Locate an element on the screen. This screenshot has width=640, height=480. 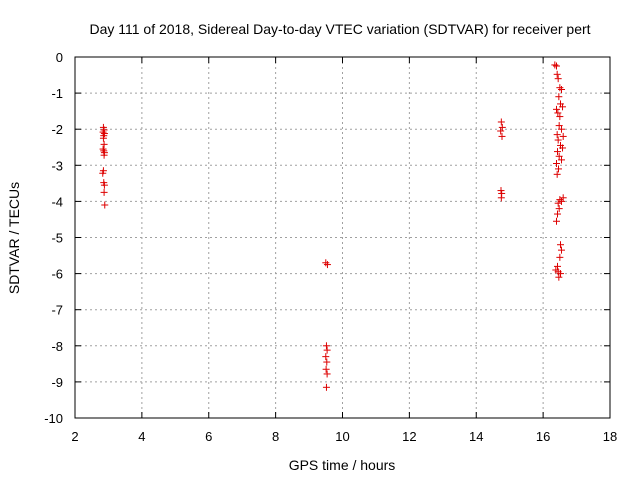
x-tick-label: 8 is located at coordinates (275, 436).